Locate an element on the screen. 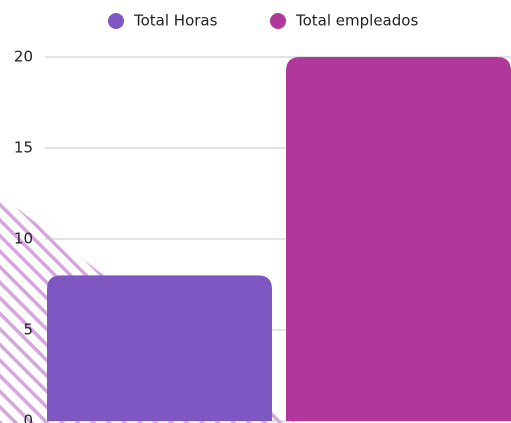 Image resolution: width=511 pixels, height=423 pixels. y-tick-label: 20 is located at coordinates (23, 57).